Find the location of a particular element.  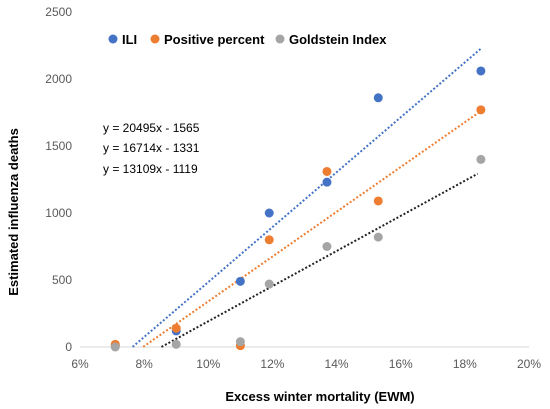

x-axis-title: Excess winter mortality (EWM) is located at coordinates (319, 396).